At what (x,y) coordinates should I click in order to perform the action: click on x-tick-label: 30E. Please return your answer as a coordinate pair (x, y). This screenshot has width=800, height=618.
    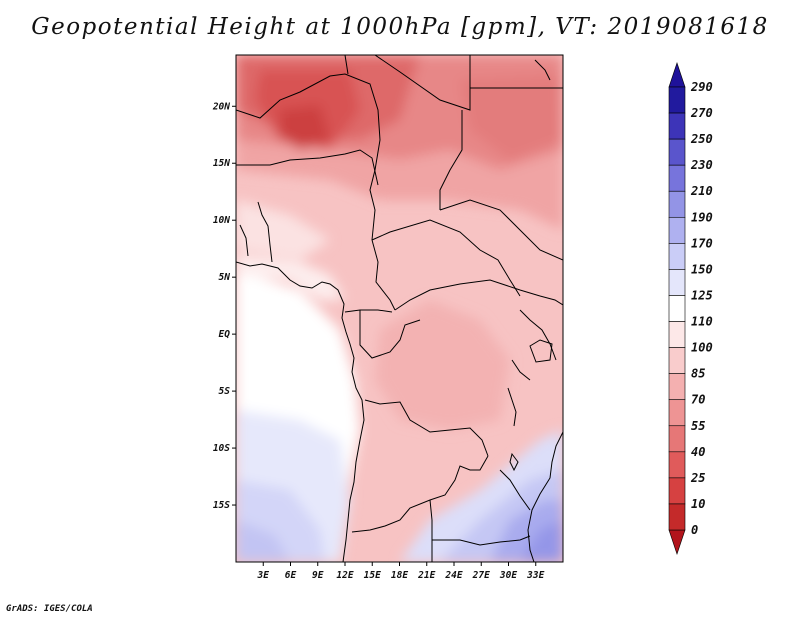
    Looking at the image, I should click on (508, 575).